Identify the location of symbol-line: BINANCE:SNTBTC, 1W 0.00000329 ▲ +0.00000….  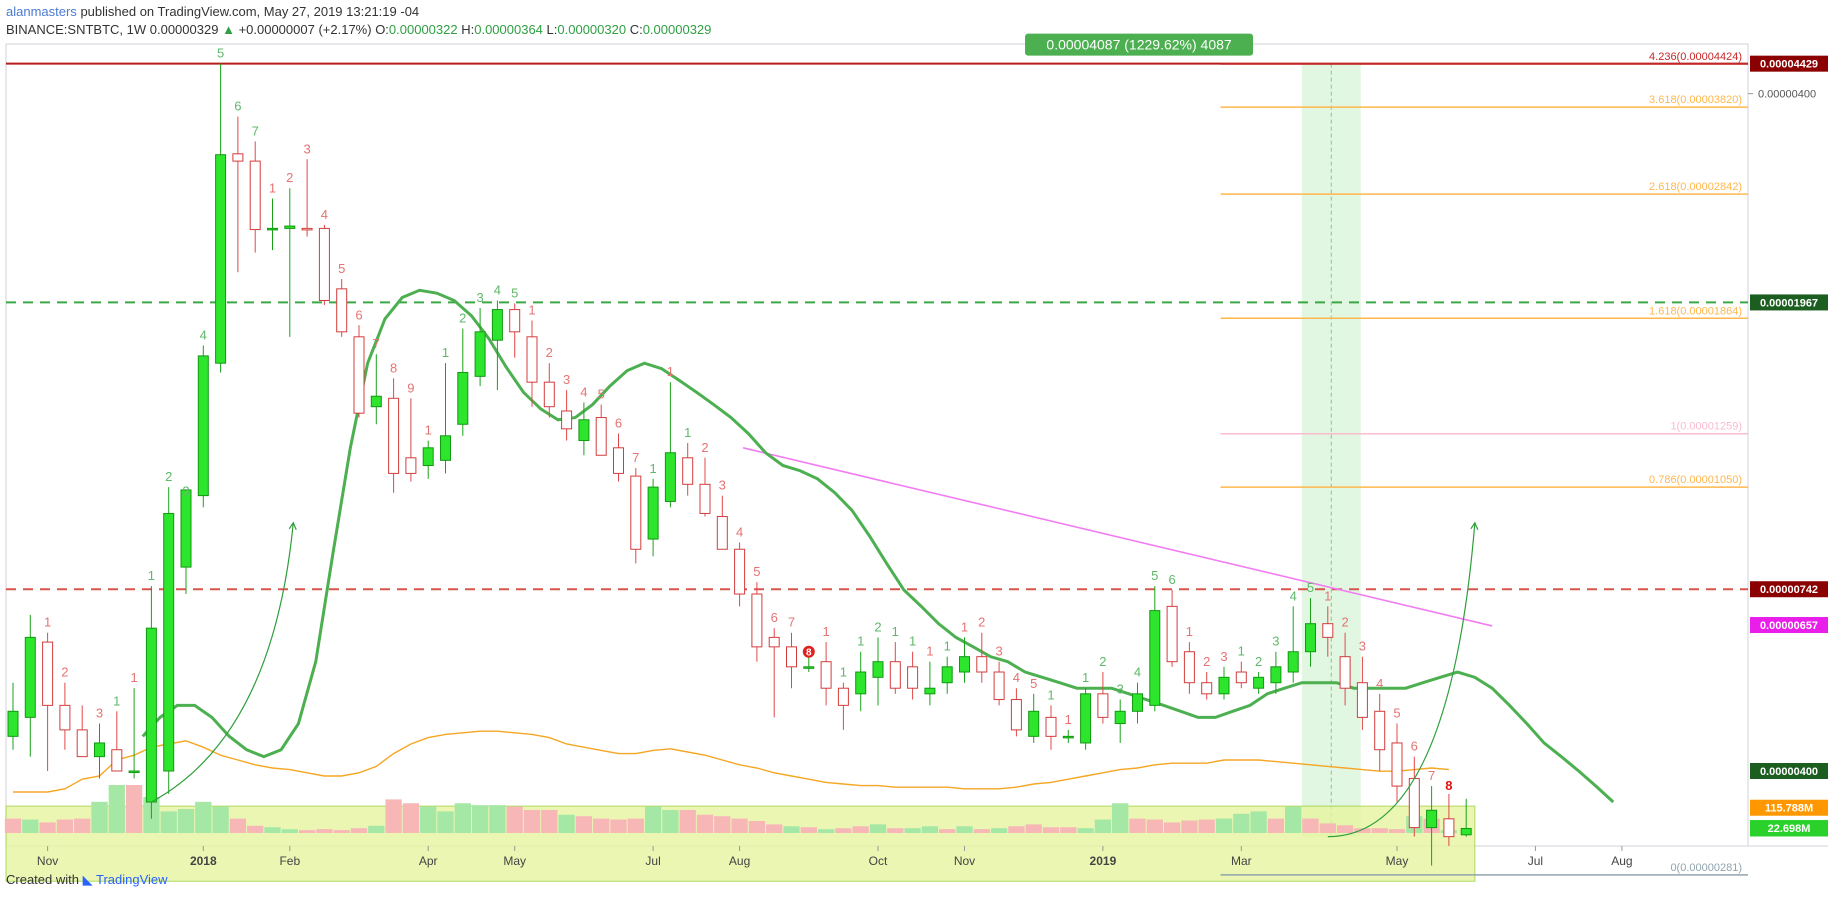
(358, 29).